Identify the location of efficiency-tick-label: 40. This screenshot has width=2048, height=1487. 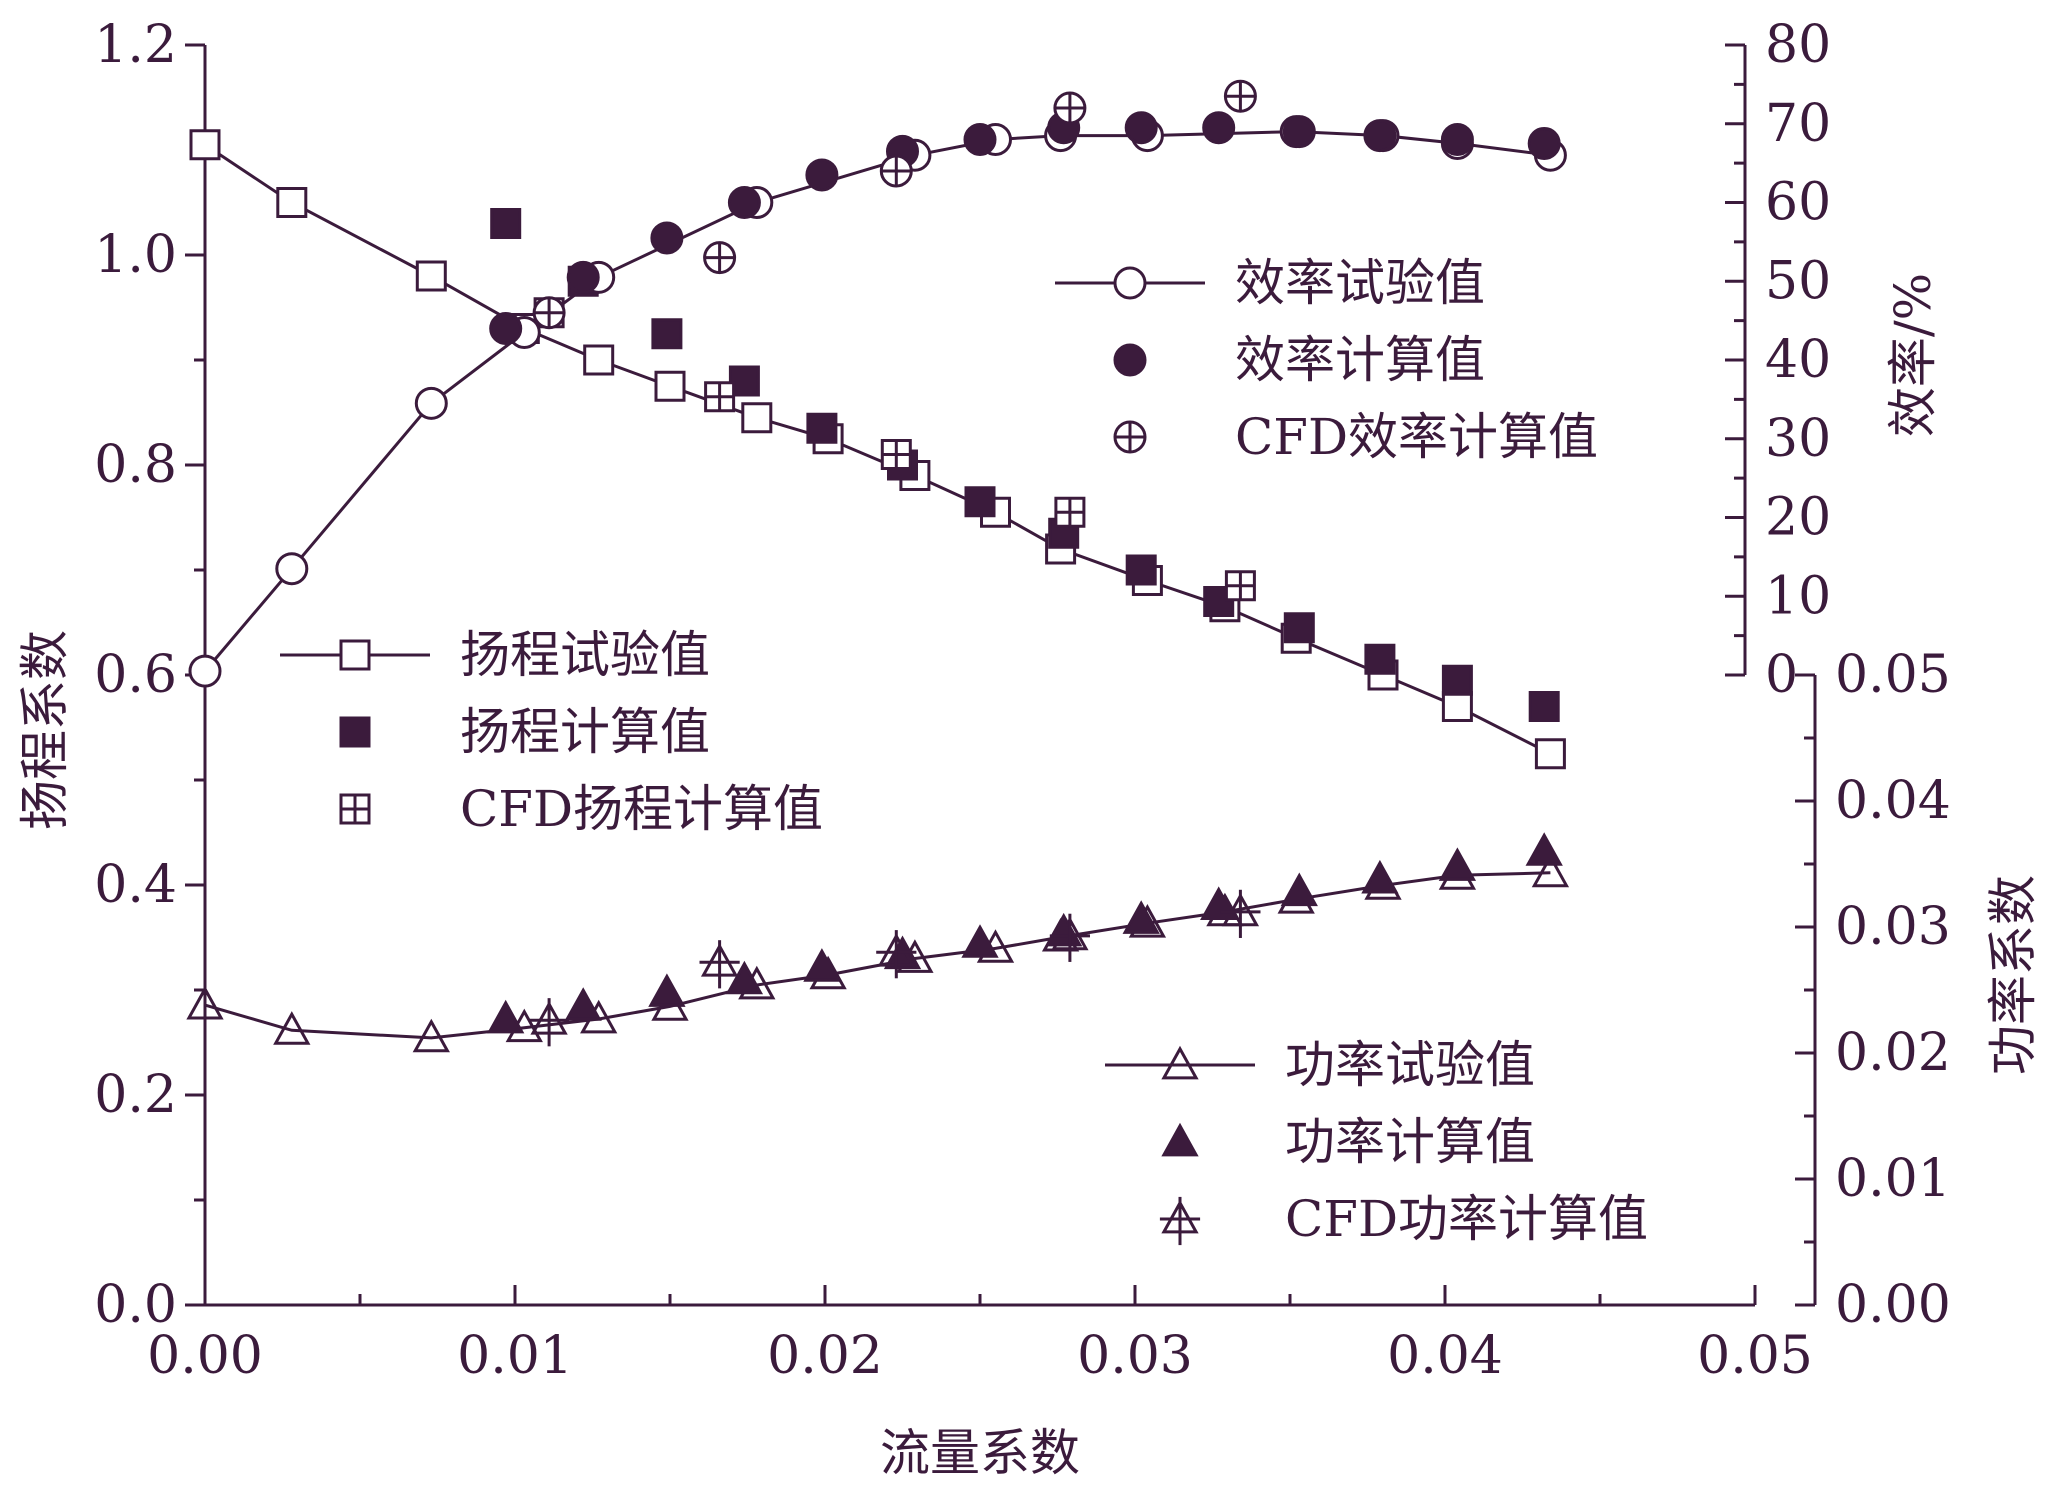
(1798, 360).